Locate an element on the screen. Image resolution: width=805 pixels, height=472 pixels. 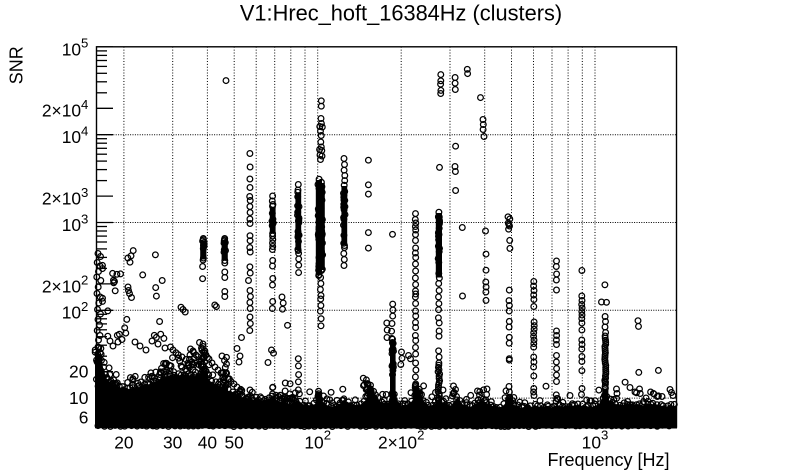
svg-text: 2×10³ is located at coordinates (65, 197).